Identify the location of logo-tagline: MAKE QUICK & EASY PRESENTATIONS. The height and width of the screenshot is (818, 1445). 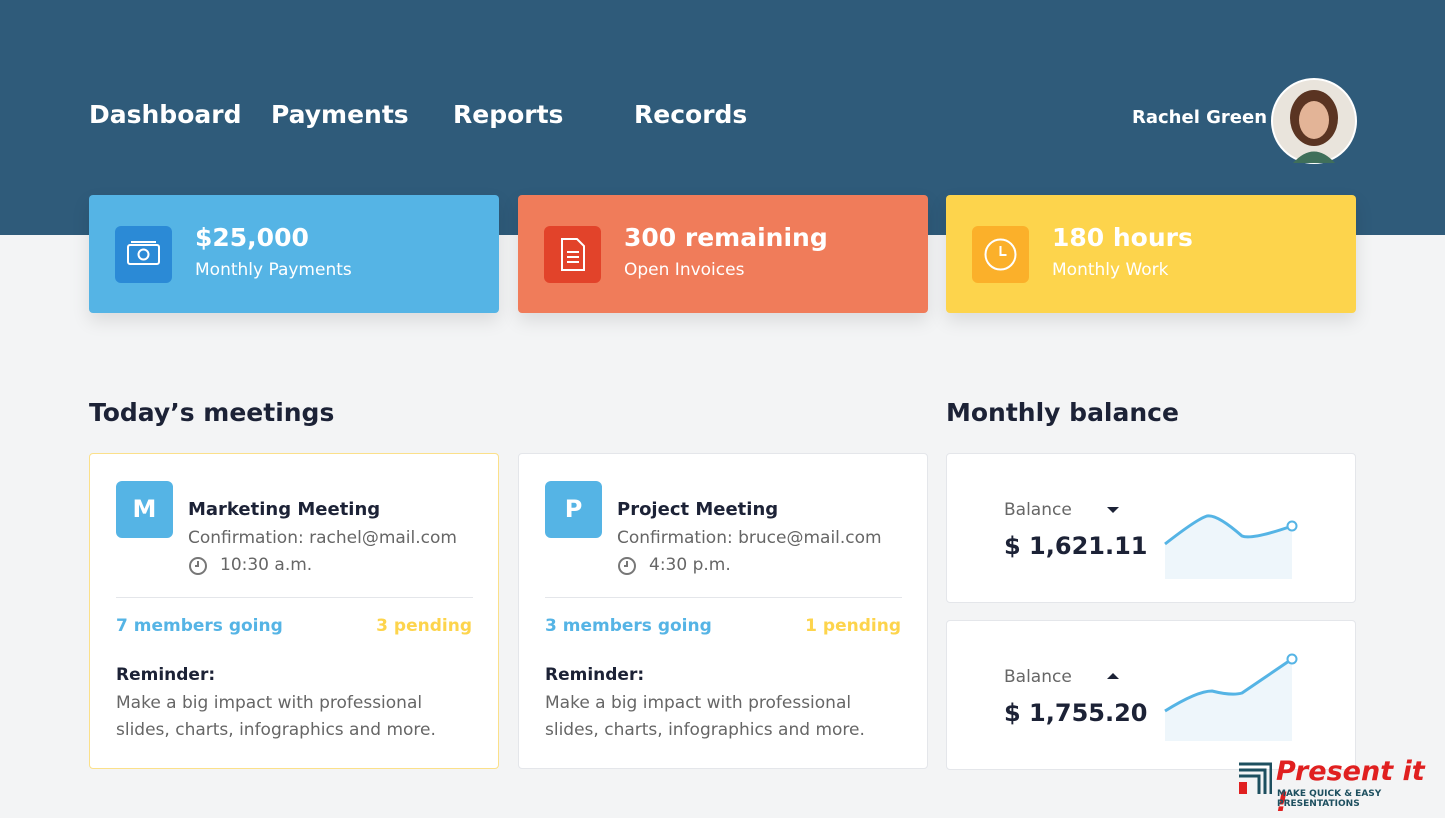
(1329, 799).